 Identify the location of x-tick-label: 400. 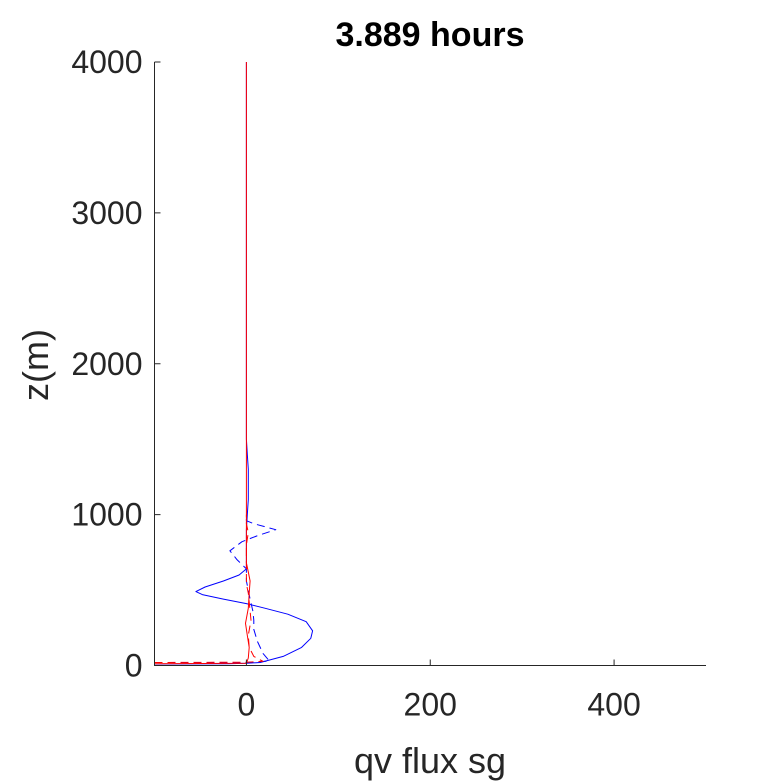
(613, 705).